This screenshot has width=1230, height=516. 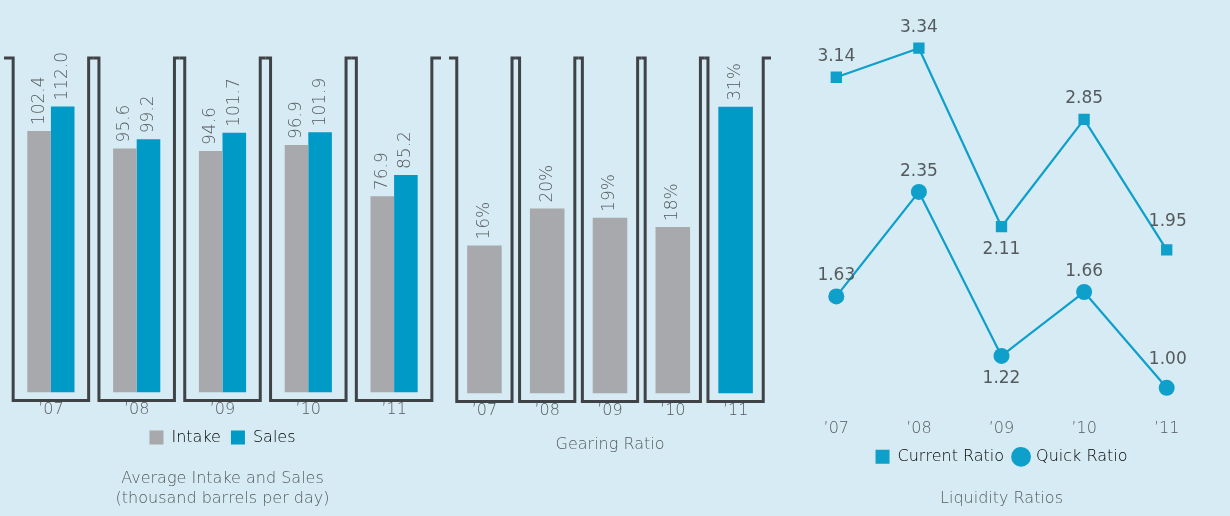 What do you see at coordinates (146, 114) in the screenshot?
I see `data-label: 99.2` at bounding box center [146, 114].